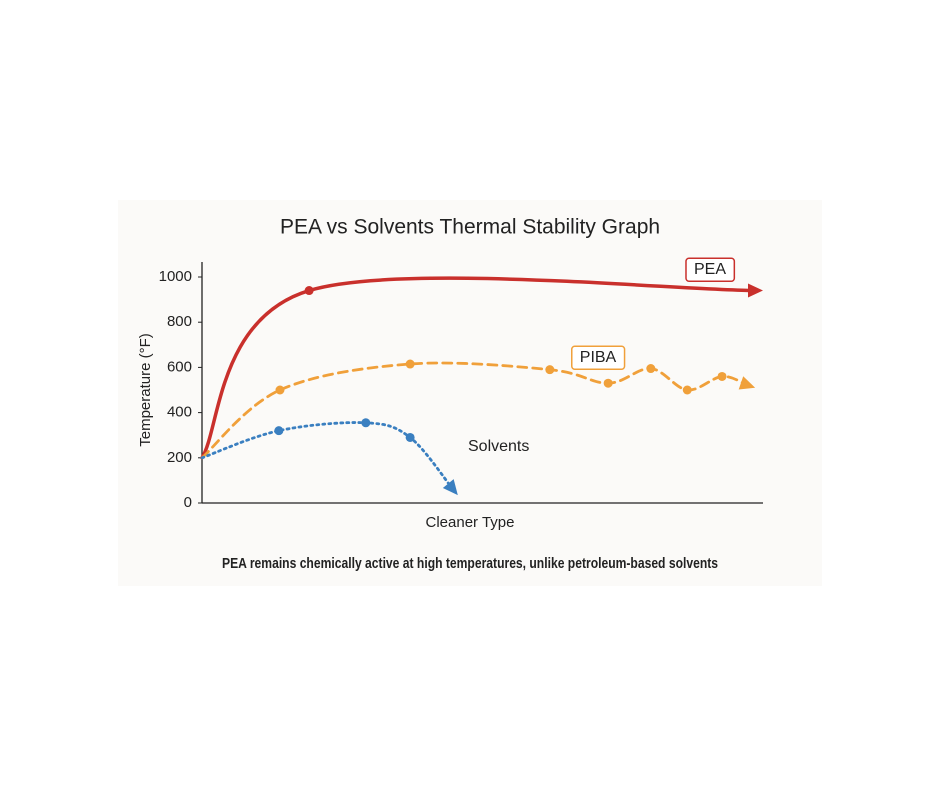 This screenshot has width=940, height=788. I want to click on y-axis-label: Temperature (°F), so click(145, 390).